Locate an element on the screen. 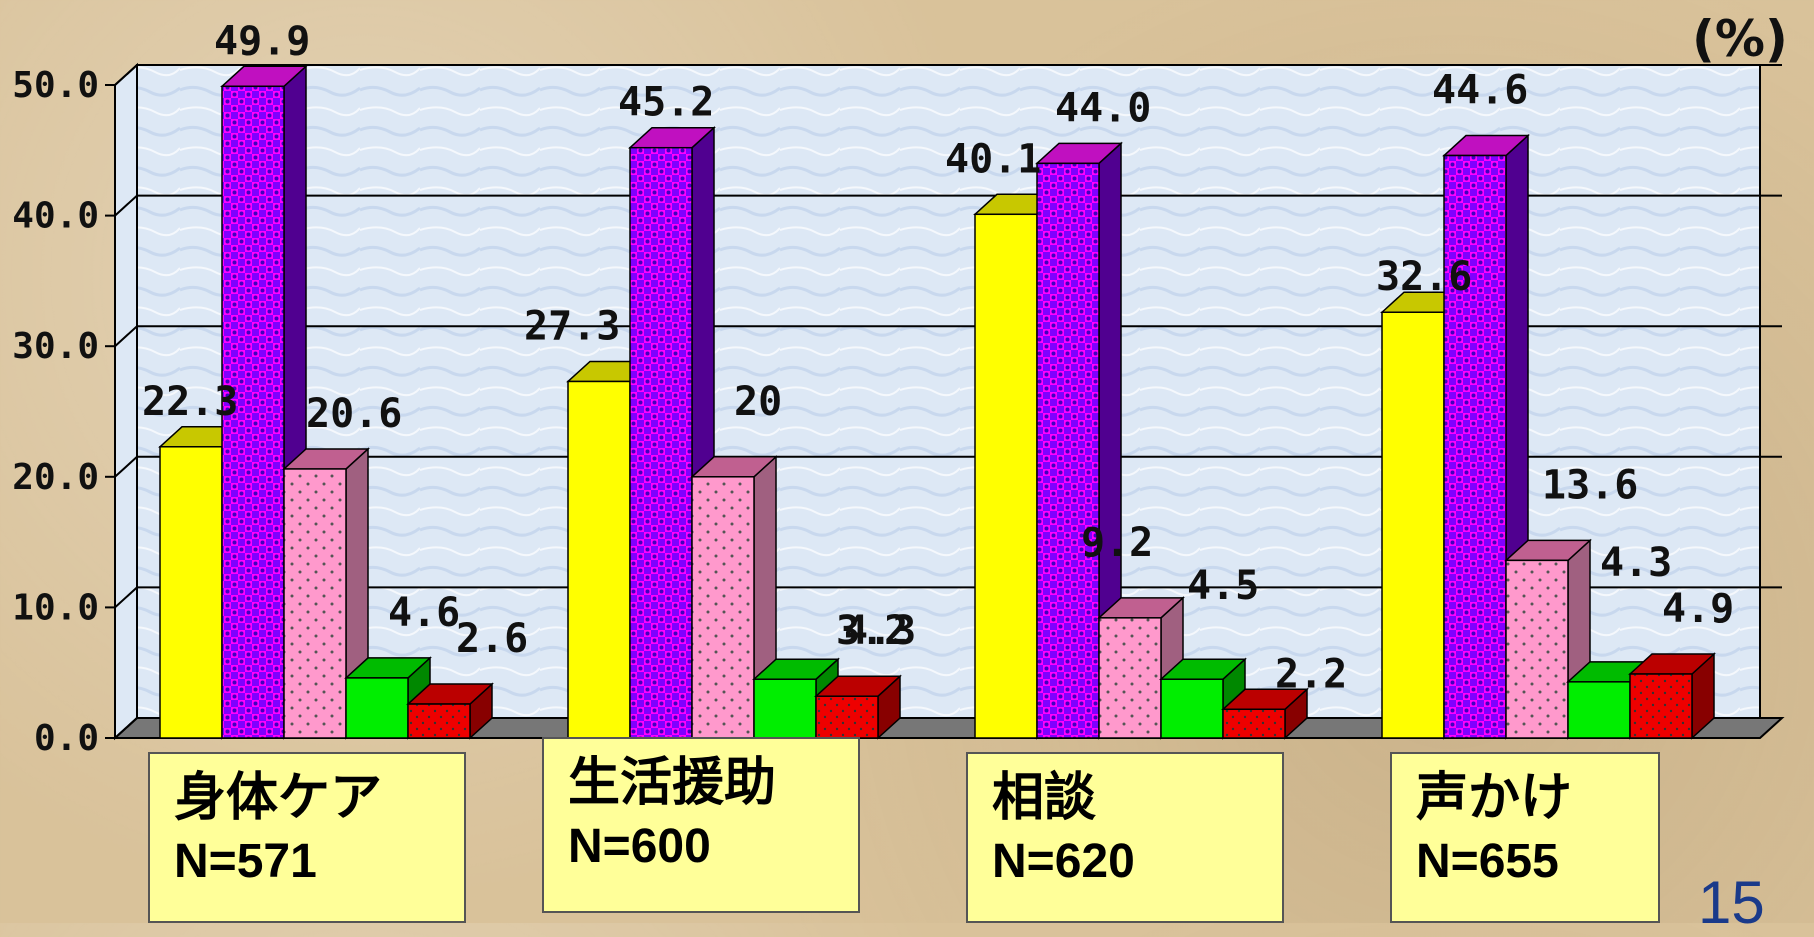 The height and width of the screenshot is (937, 1814). data-label: 27.3 is located at coordinates (572, 326).